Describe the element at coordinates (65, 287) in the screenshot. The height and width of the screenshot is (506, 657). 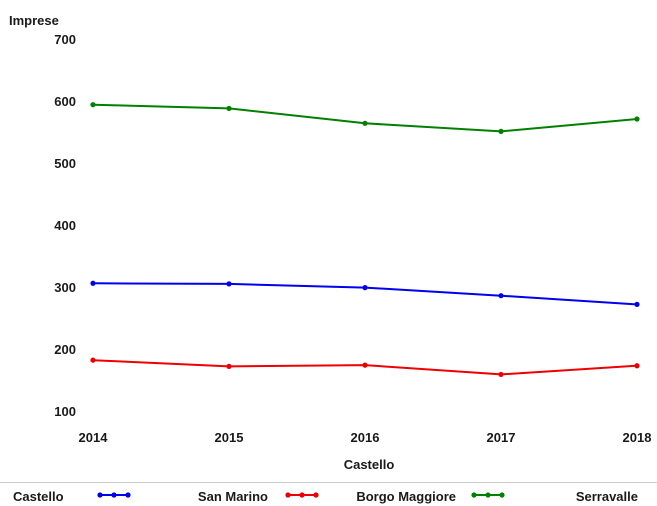
I see `y-tick-label: 300` at that location.